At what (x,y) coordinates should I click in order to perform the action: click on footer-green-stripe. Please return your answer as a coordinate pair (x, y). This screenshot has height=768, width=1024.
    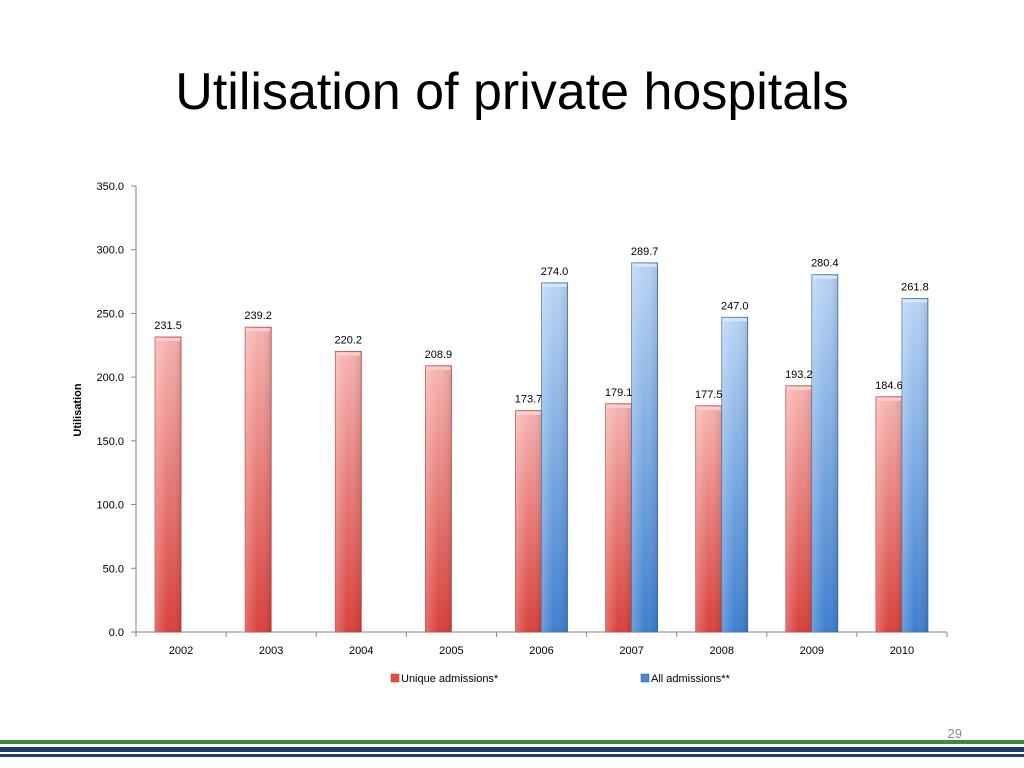
    Looking at the image, I should click on (512, 742).